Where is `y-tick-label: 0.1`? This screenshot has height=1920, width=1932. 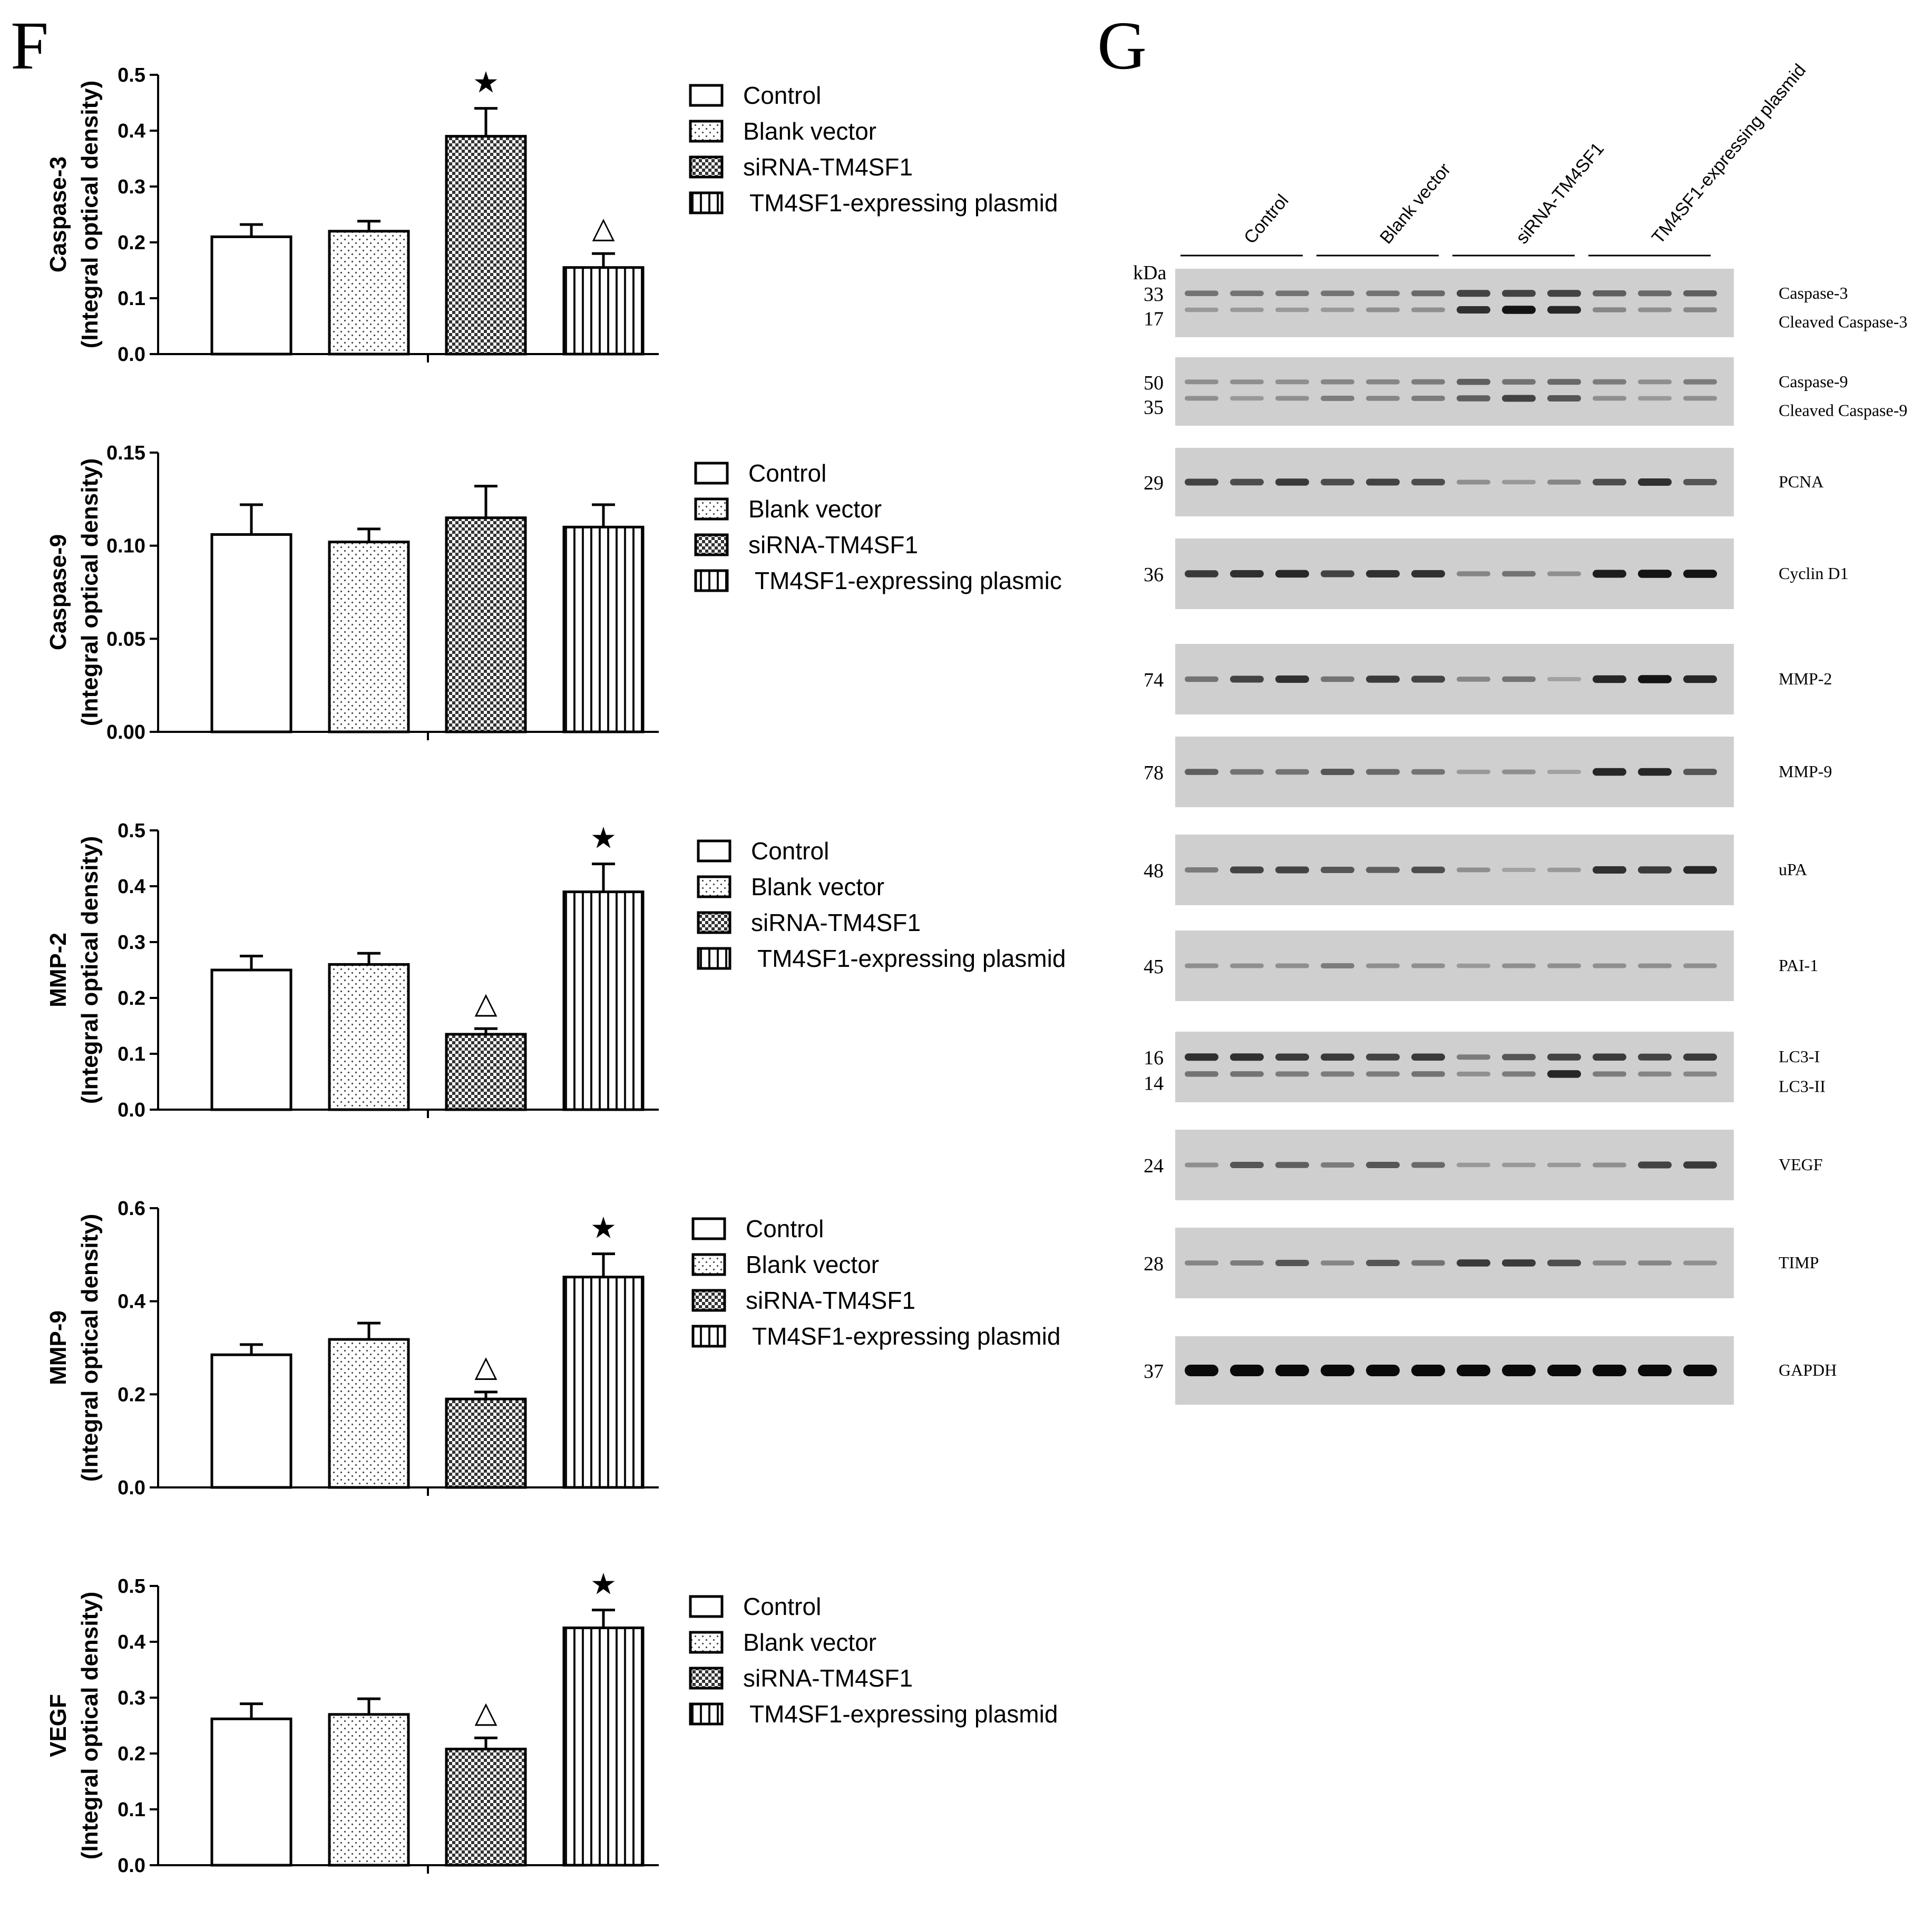
y-tick-label: 0.1 is located at coordinates (131, 299).